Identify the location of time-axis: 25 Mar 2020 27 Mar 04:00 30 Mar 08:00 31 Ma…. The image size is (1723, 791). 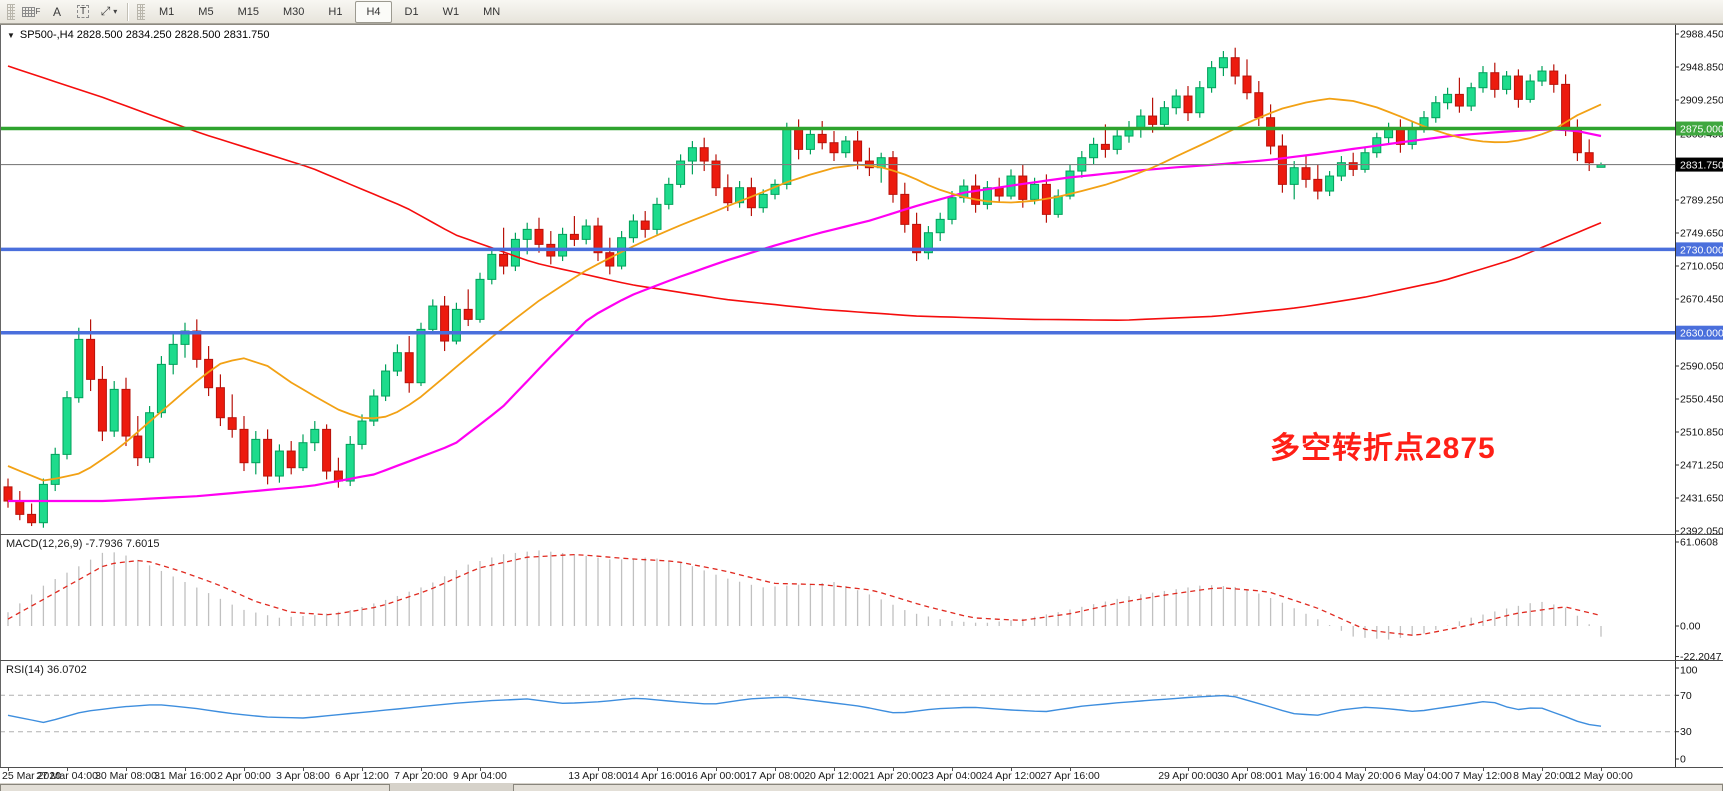
(861, 775).